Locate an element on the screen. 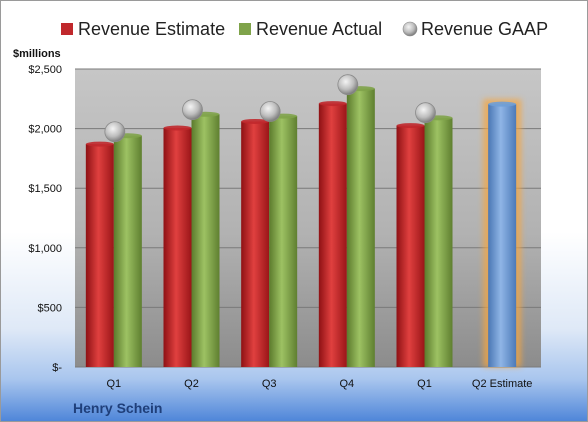 This screenshot has height=422, width=588. gaap-markers is located at coordinates (270, 108).